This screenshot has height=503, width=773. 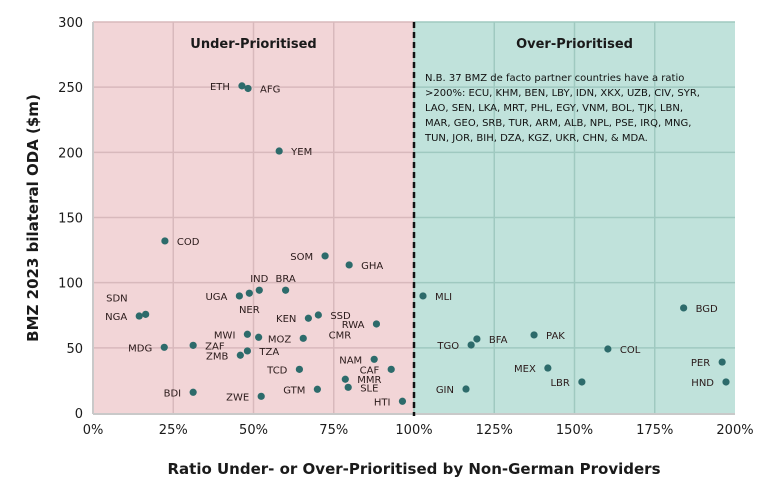 What do you see at coordinates (376, 324) in the screenshot?
I see `data-point-rwa` at bounding box center [376, 324].